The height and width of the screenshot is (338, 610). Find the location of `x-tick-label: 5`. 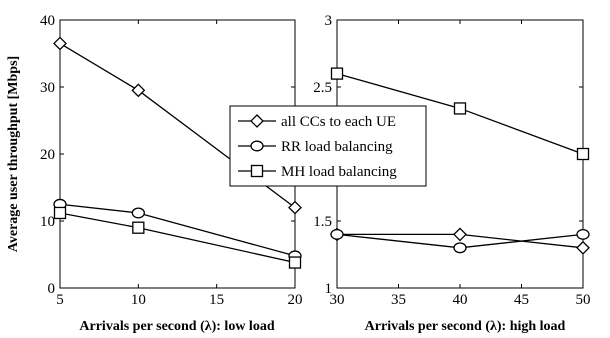

x-tick-label: 5 is located at coordinates (60, 300).